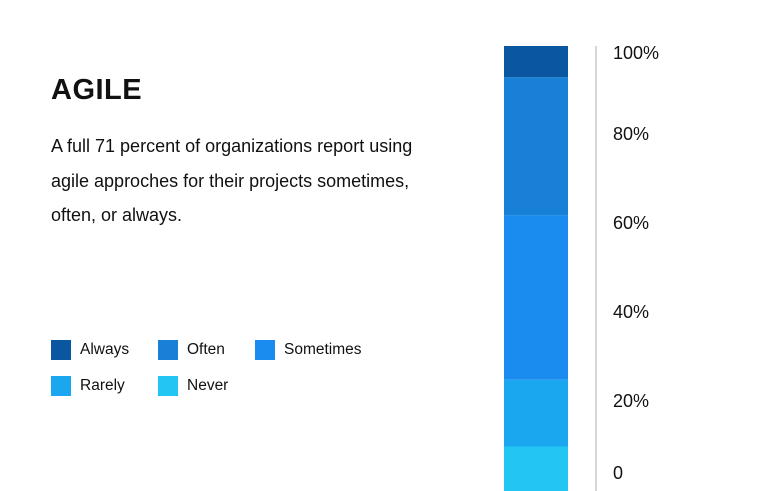 The width and height of the screenshot is (780, 491). I want to click on legend-swatch-often, so click(168, 350).